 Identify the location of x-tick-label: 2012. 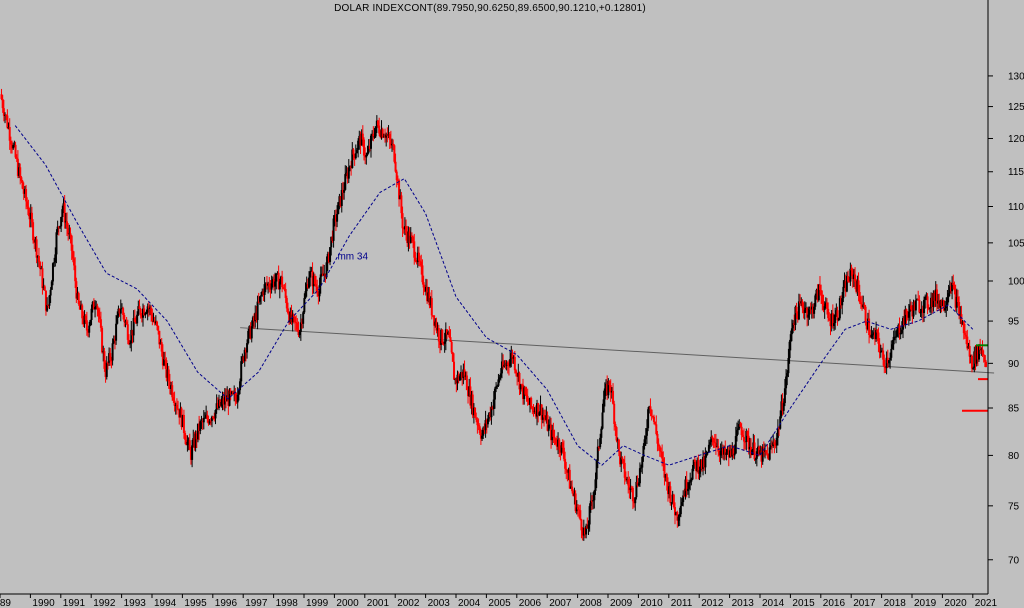
(712, 603).